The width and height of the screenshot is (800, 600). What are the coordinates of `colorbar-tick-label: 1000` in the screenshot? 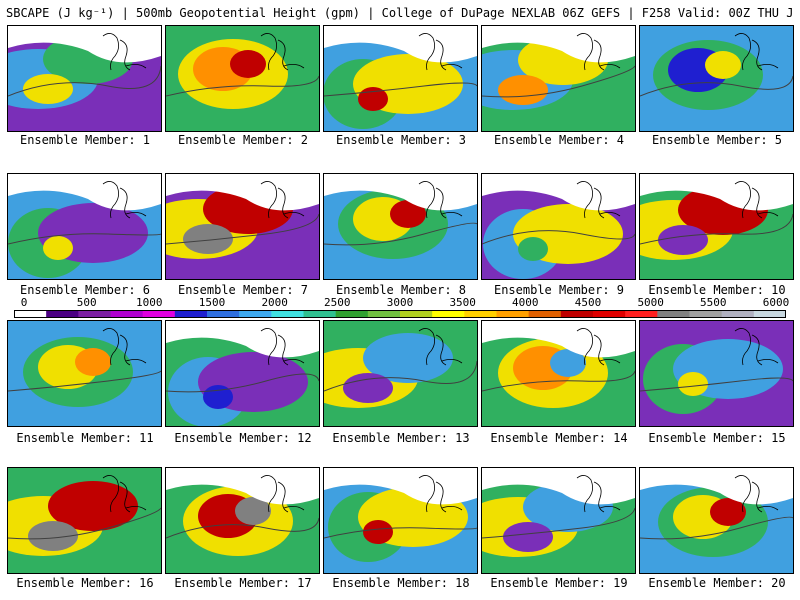 It's located at (149, 302).